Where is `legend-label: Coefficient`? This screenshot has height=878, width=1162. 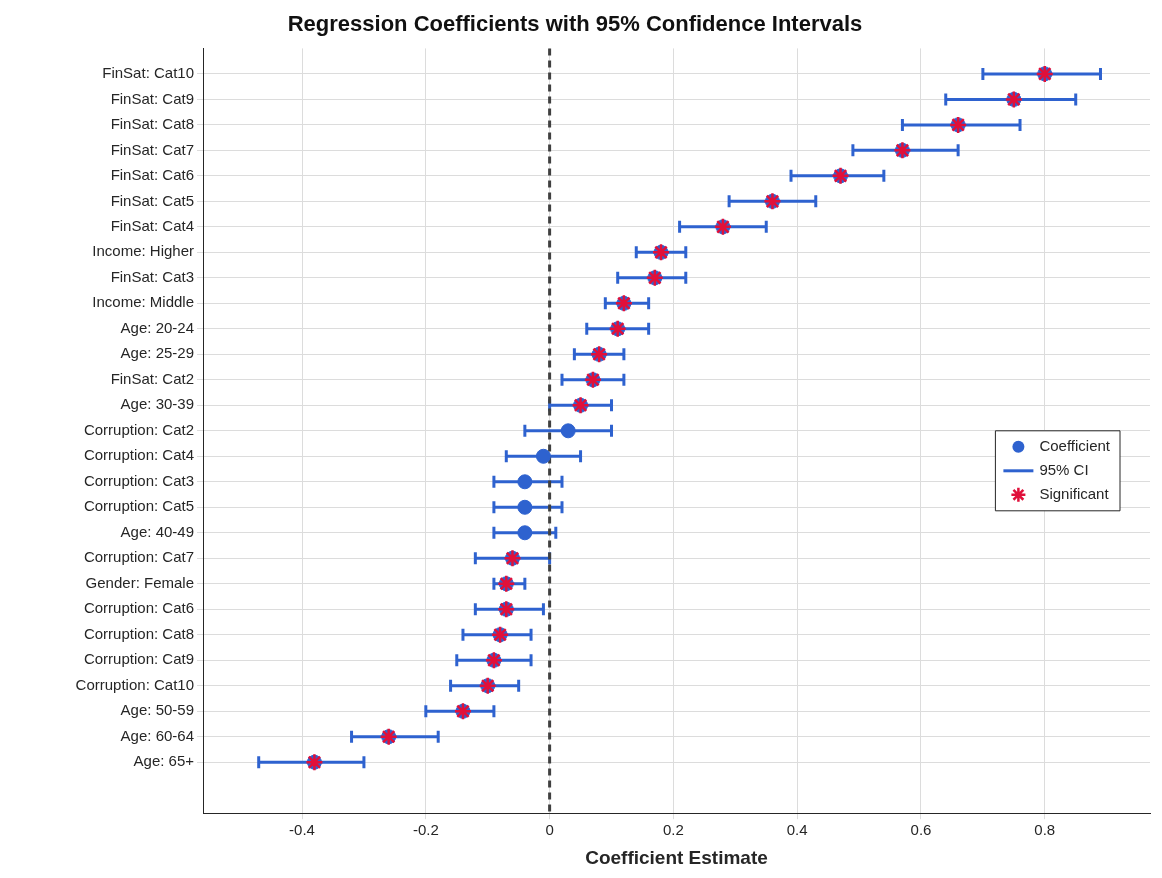 legend-label: Coefficient is located at coordinates (1075, 445).